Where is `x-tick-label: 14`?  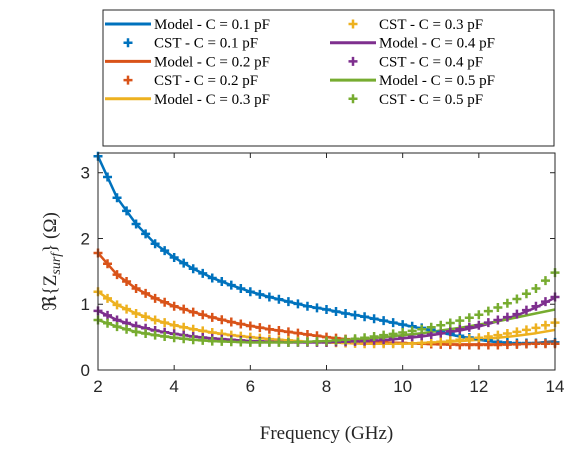 x-tick-label: 14 is located at coordinates (555, 386).